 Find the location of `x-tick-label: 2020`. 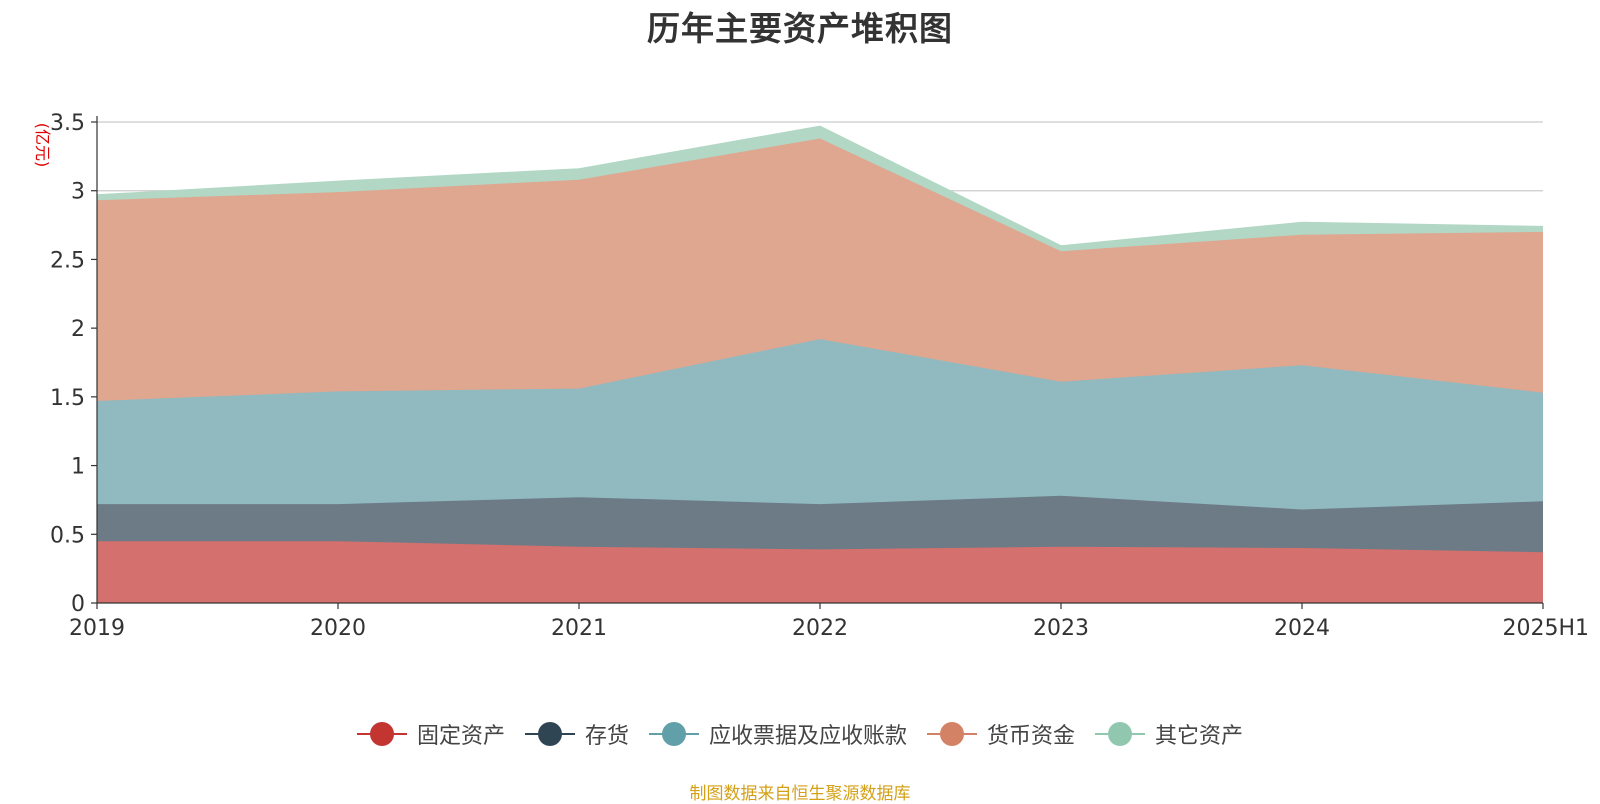

x-tick-label: 2020 is located at coordinates (338, 628).